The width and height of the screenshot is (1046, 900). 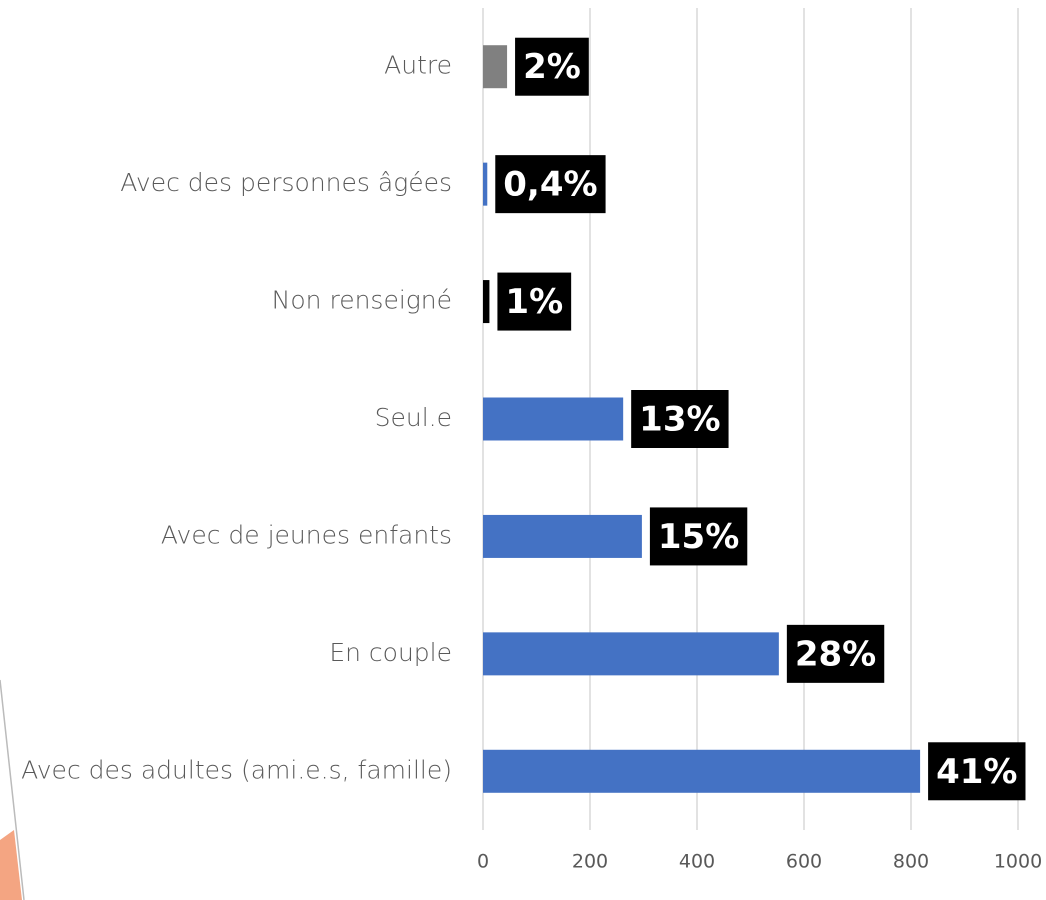 I want to click on value-label: 2%, so click(x=552, y=67).